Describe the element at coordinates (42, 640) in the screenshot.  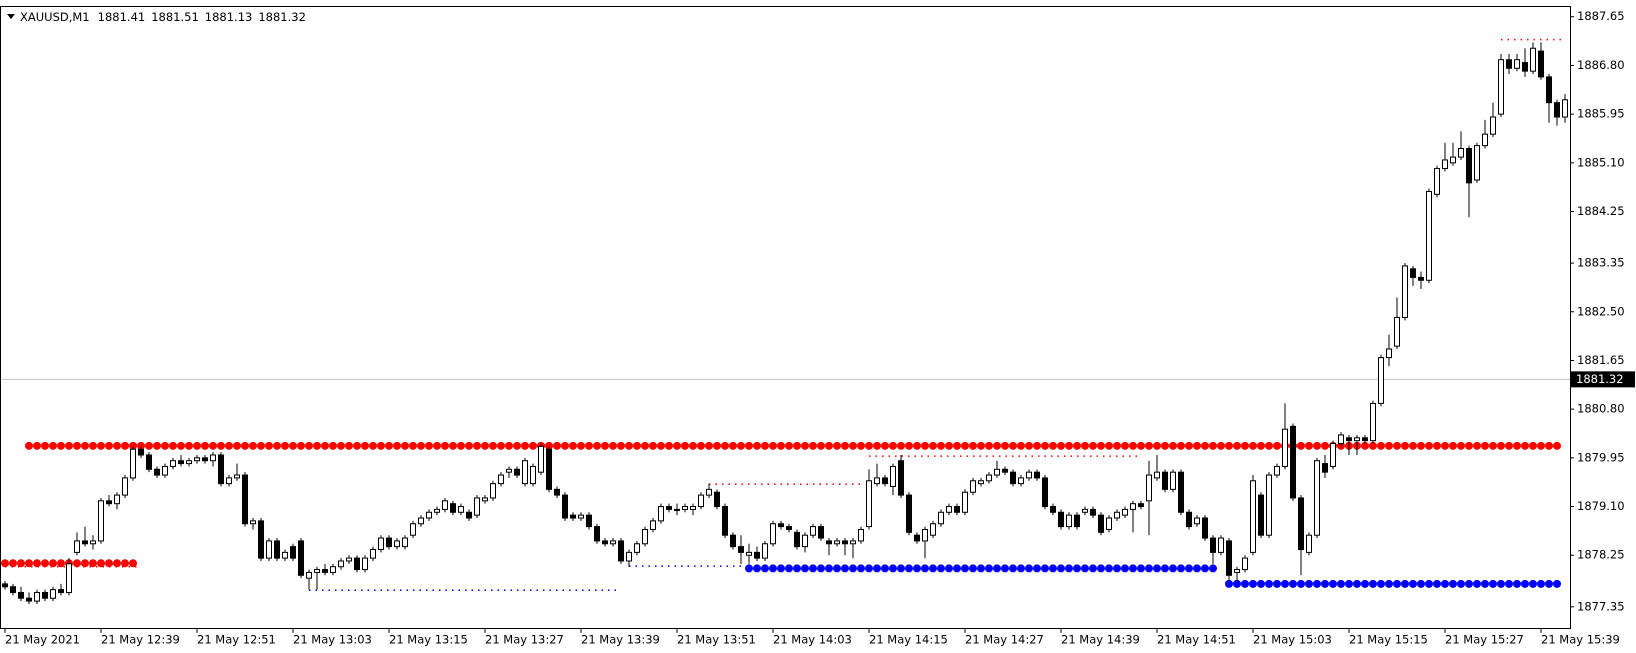
I see `x-tick-label: 21 May 2021` at that location.